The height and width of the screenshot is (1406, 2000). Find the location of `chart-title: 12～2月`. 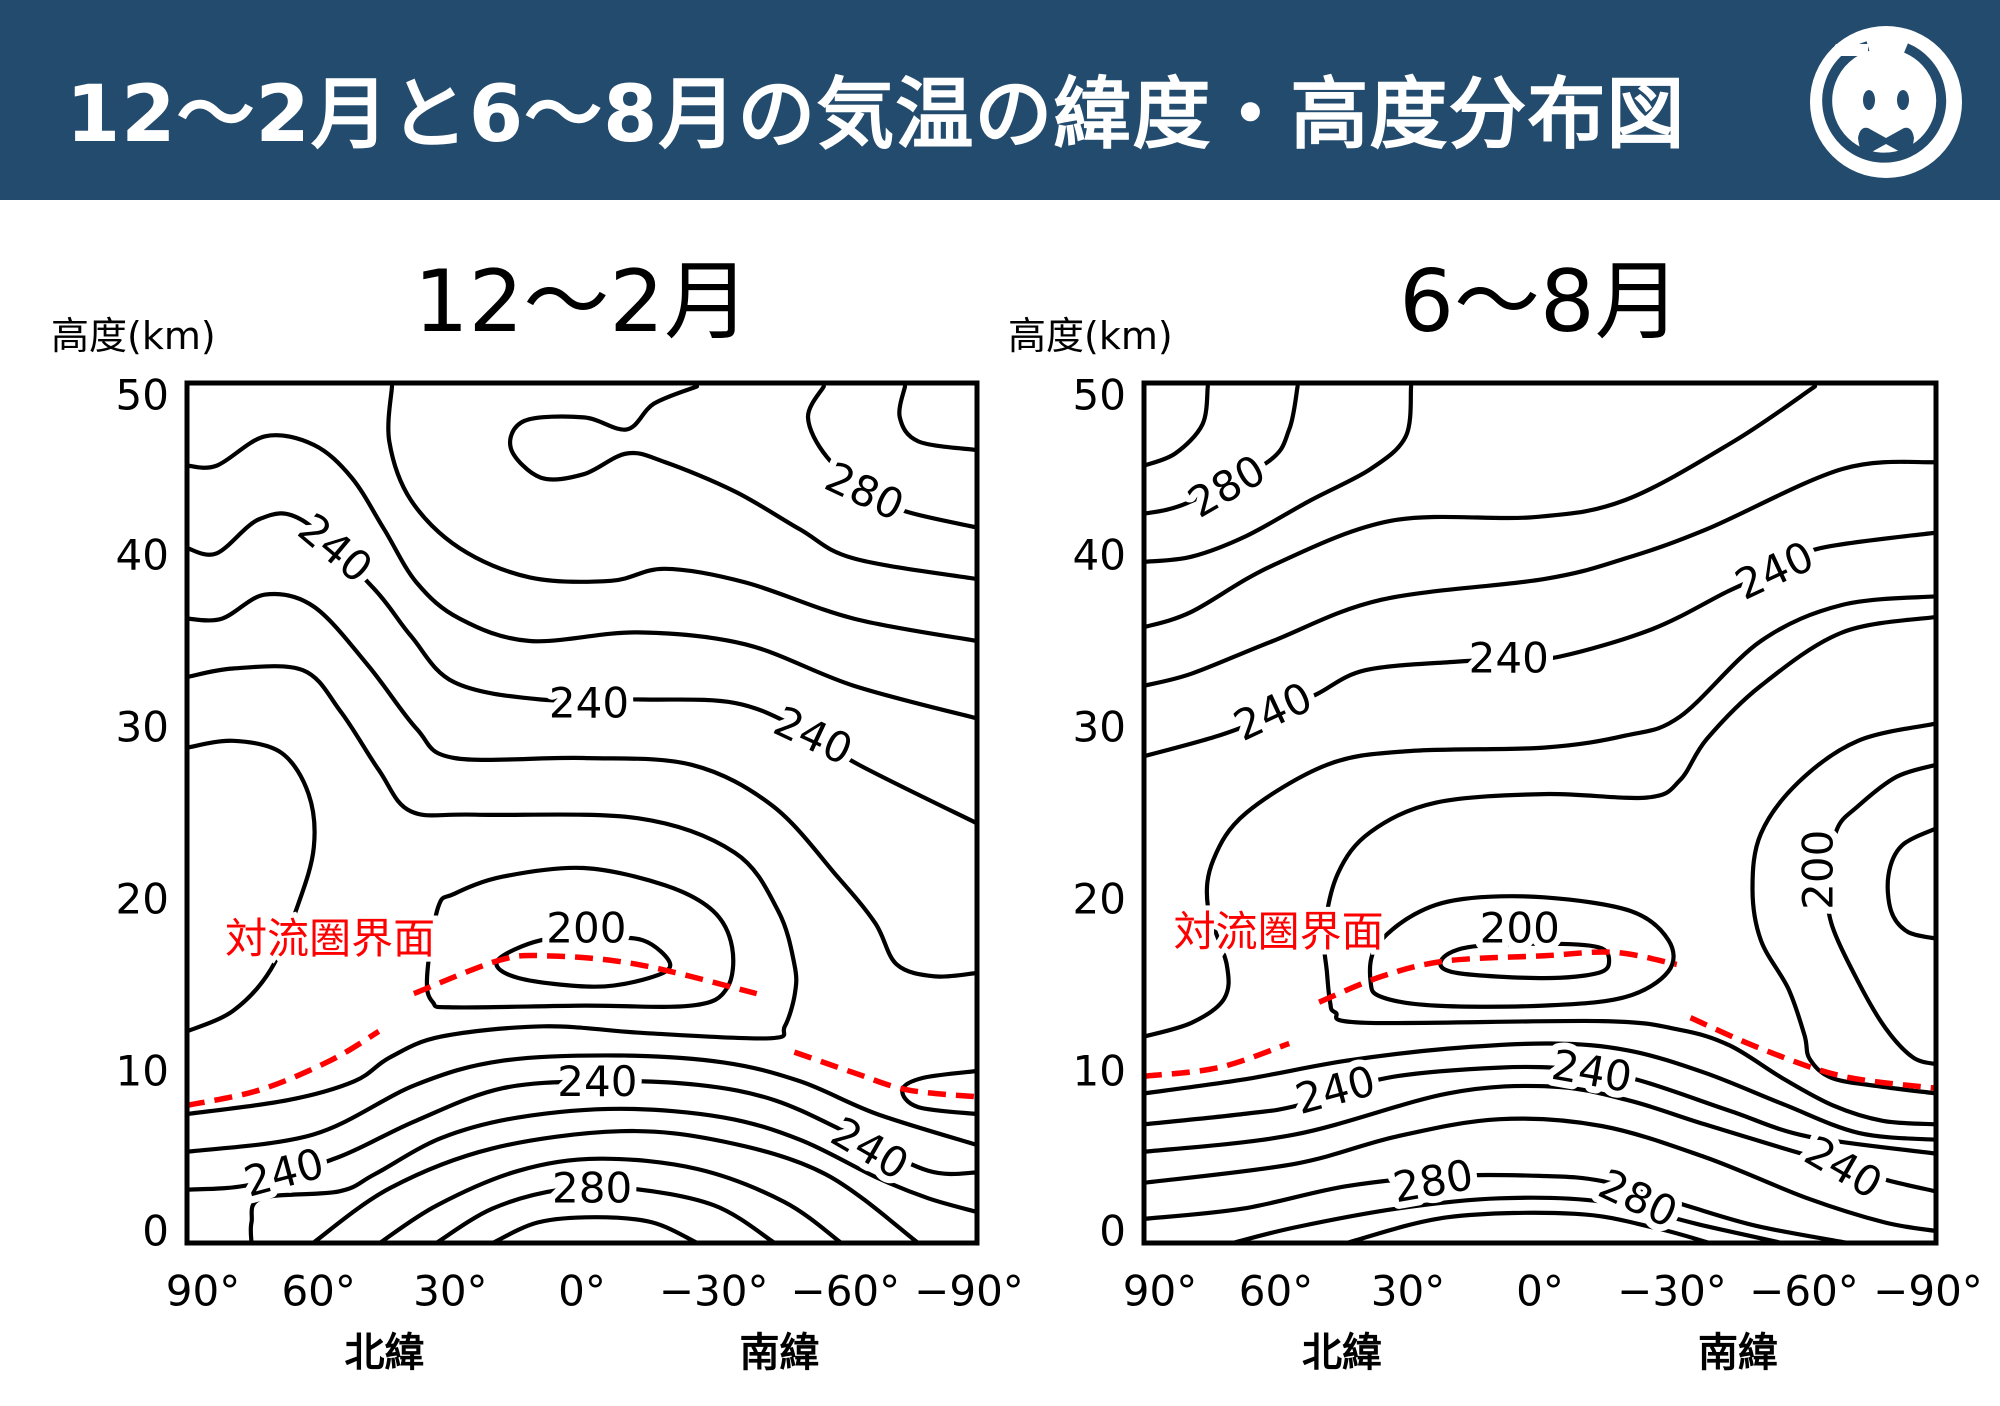

chart-title: 12～2月 is located at coordinates (582, 302).